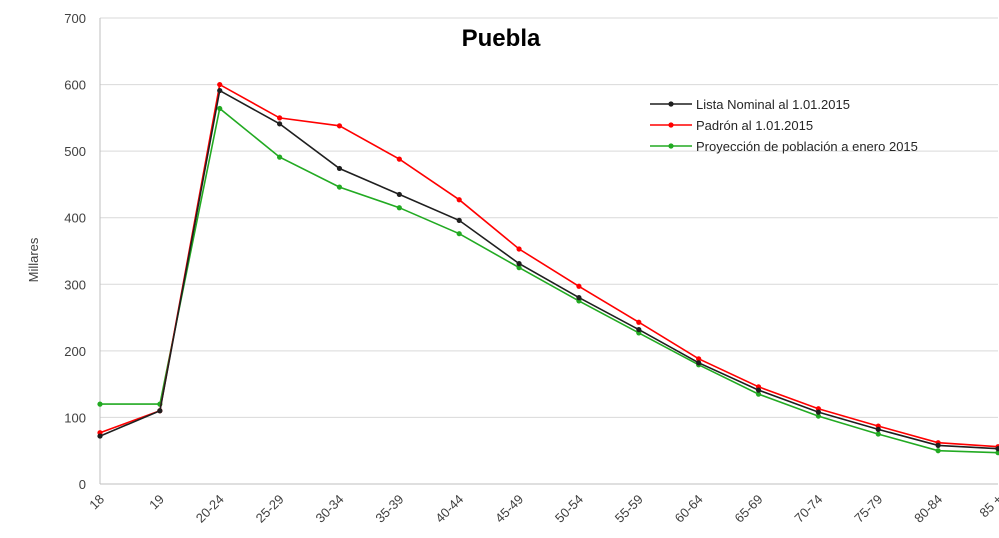 The image size is (999, 538). What do you see at coordinates (75, 18) in the screenshot?
I see `y-tick-label: 700` at bounding box center [75, 18].